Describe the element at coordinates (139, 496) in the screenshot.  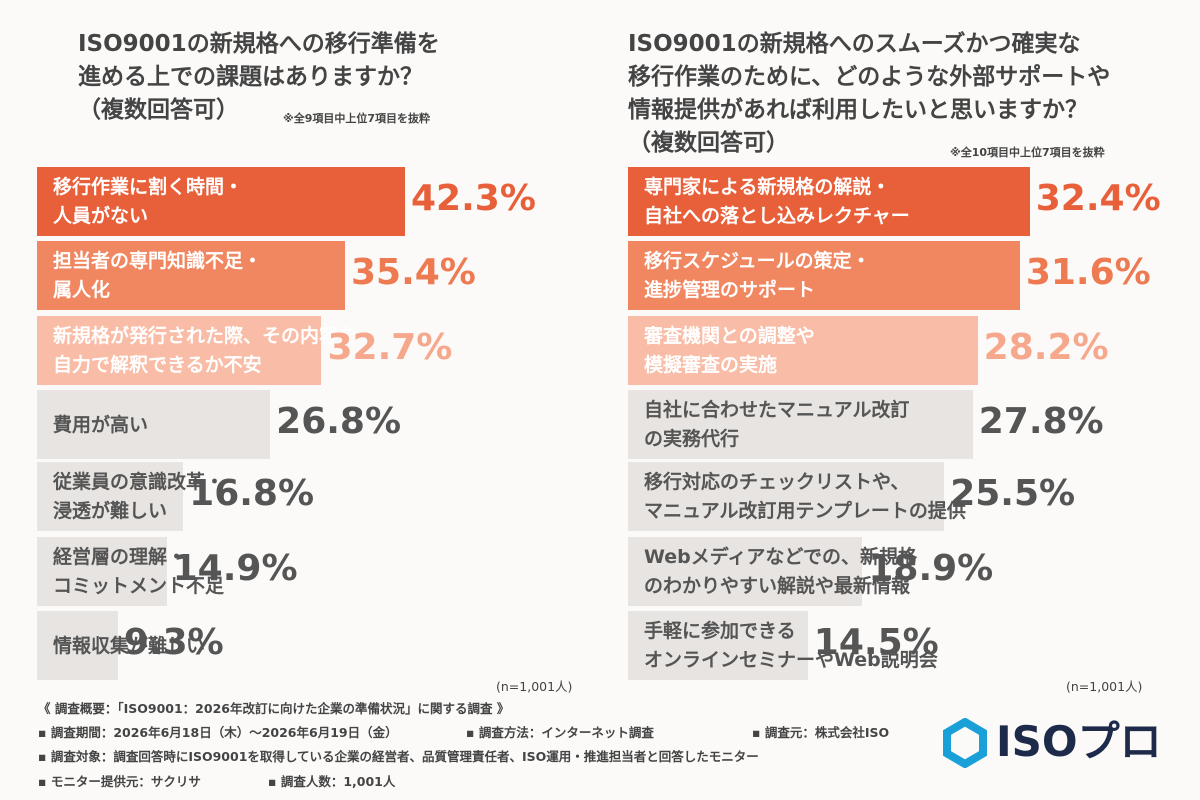
I see `bar-label: 従業員の意識改革・ 浸透が難しい` at that location.